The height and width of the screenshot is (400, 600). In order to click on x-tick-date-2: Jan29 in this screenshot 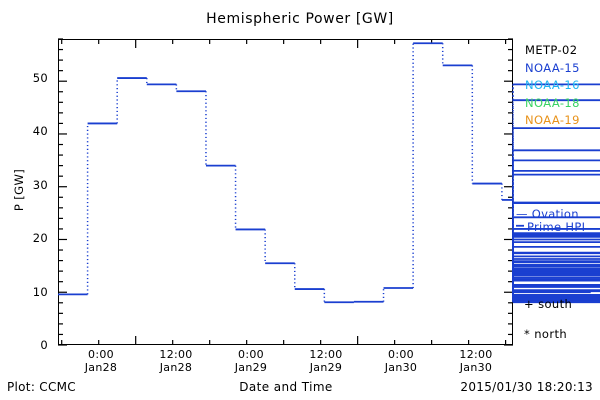, I will do `click(251, 367)`.